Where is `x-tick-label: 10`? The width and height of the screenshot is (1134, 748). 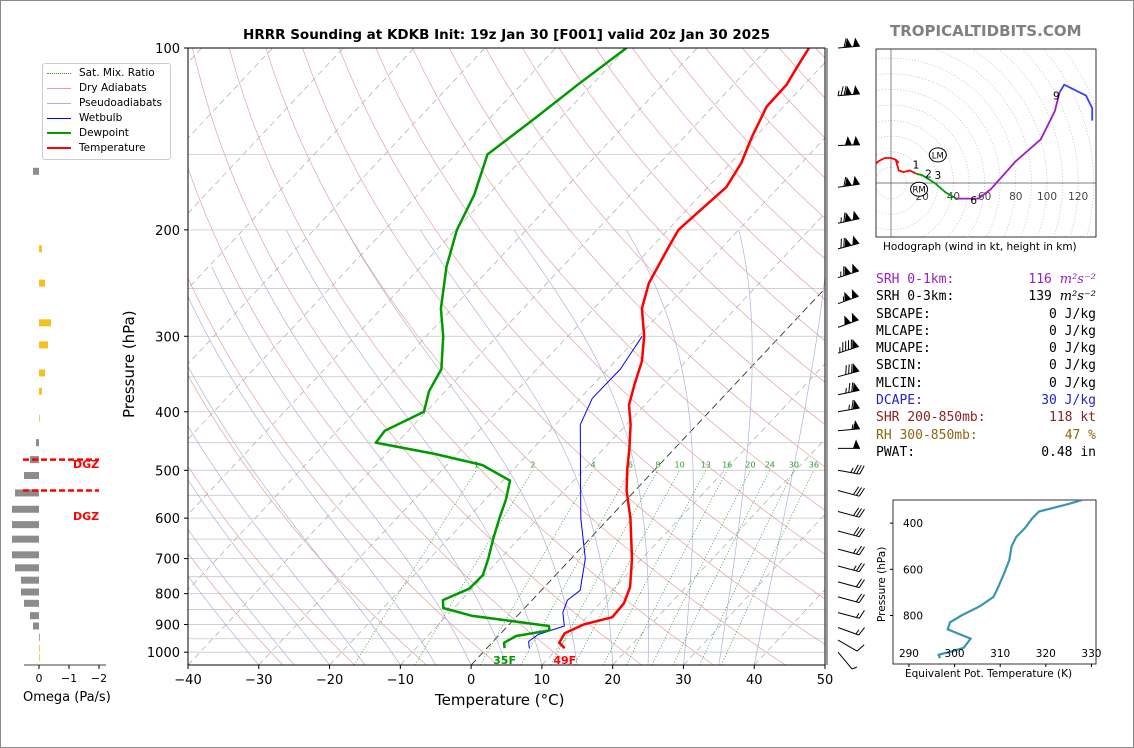
x-tick-label: 10 is located at coordinates (542, 680).